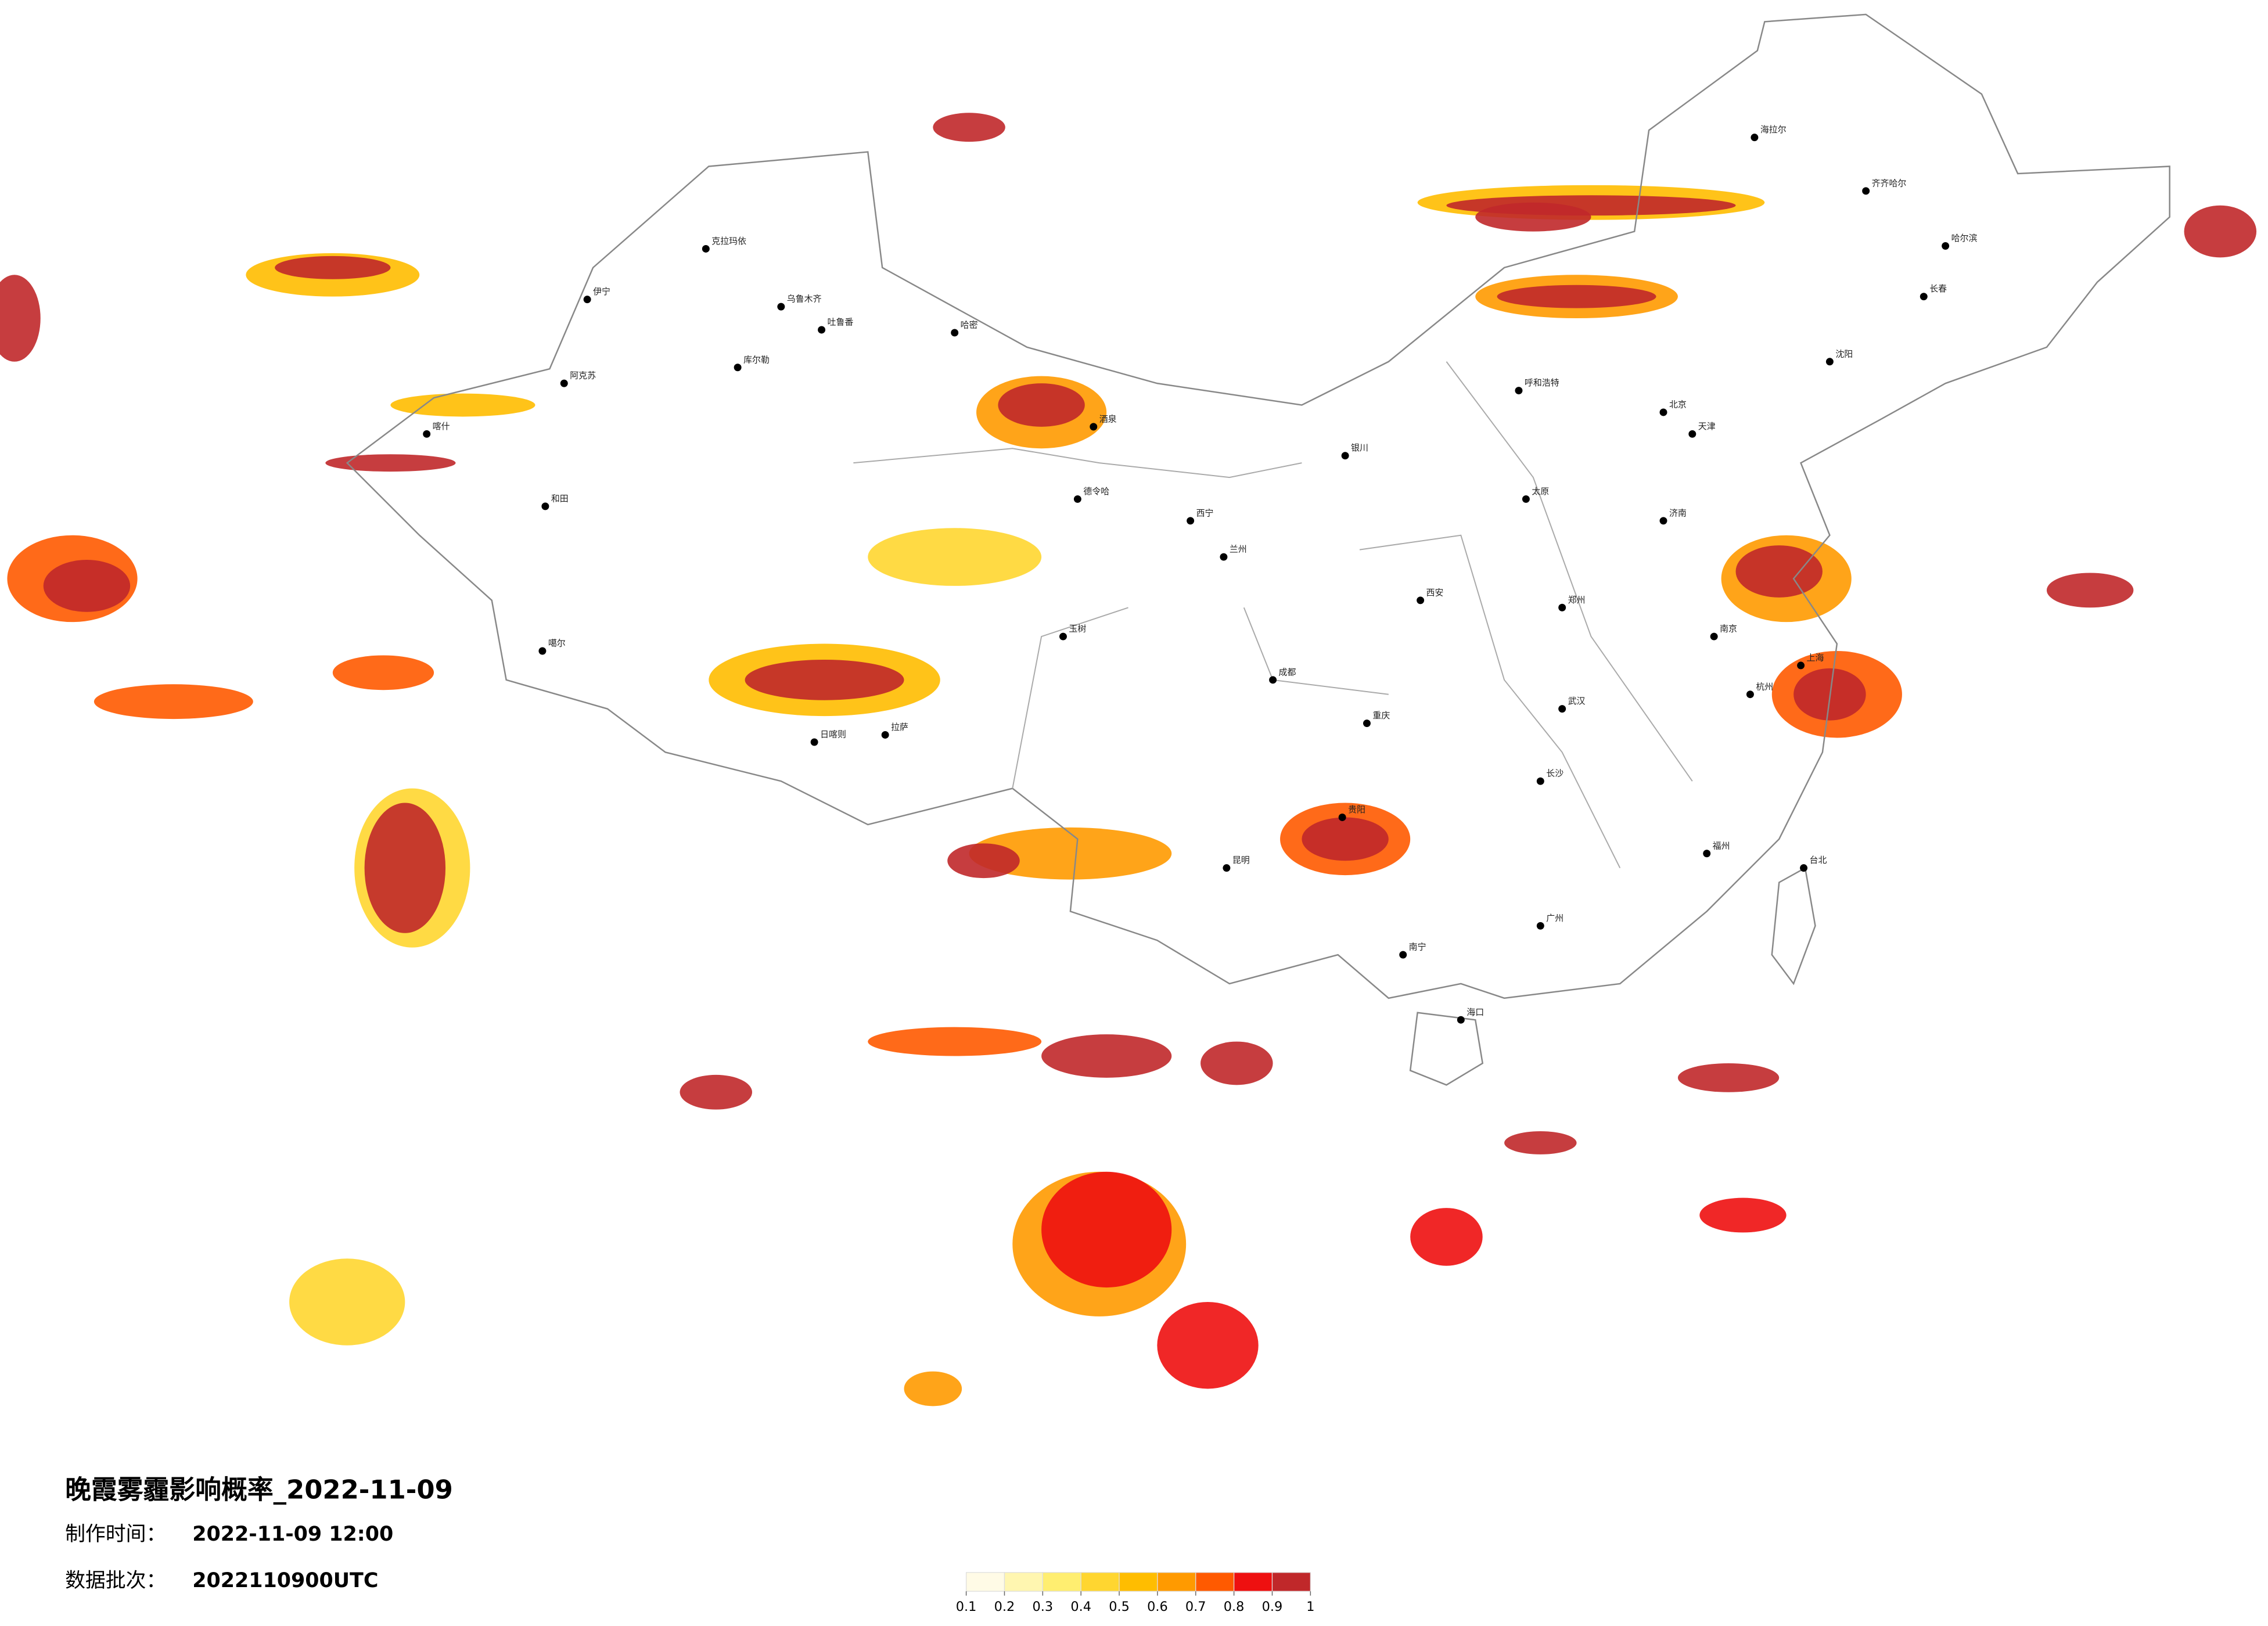  Describe the element at coordinates (1540, 491) in the screenshot. I see `city-label: 太原` at that location.